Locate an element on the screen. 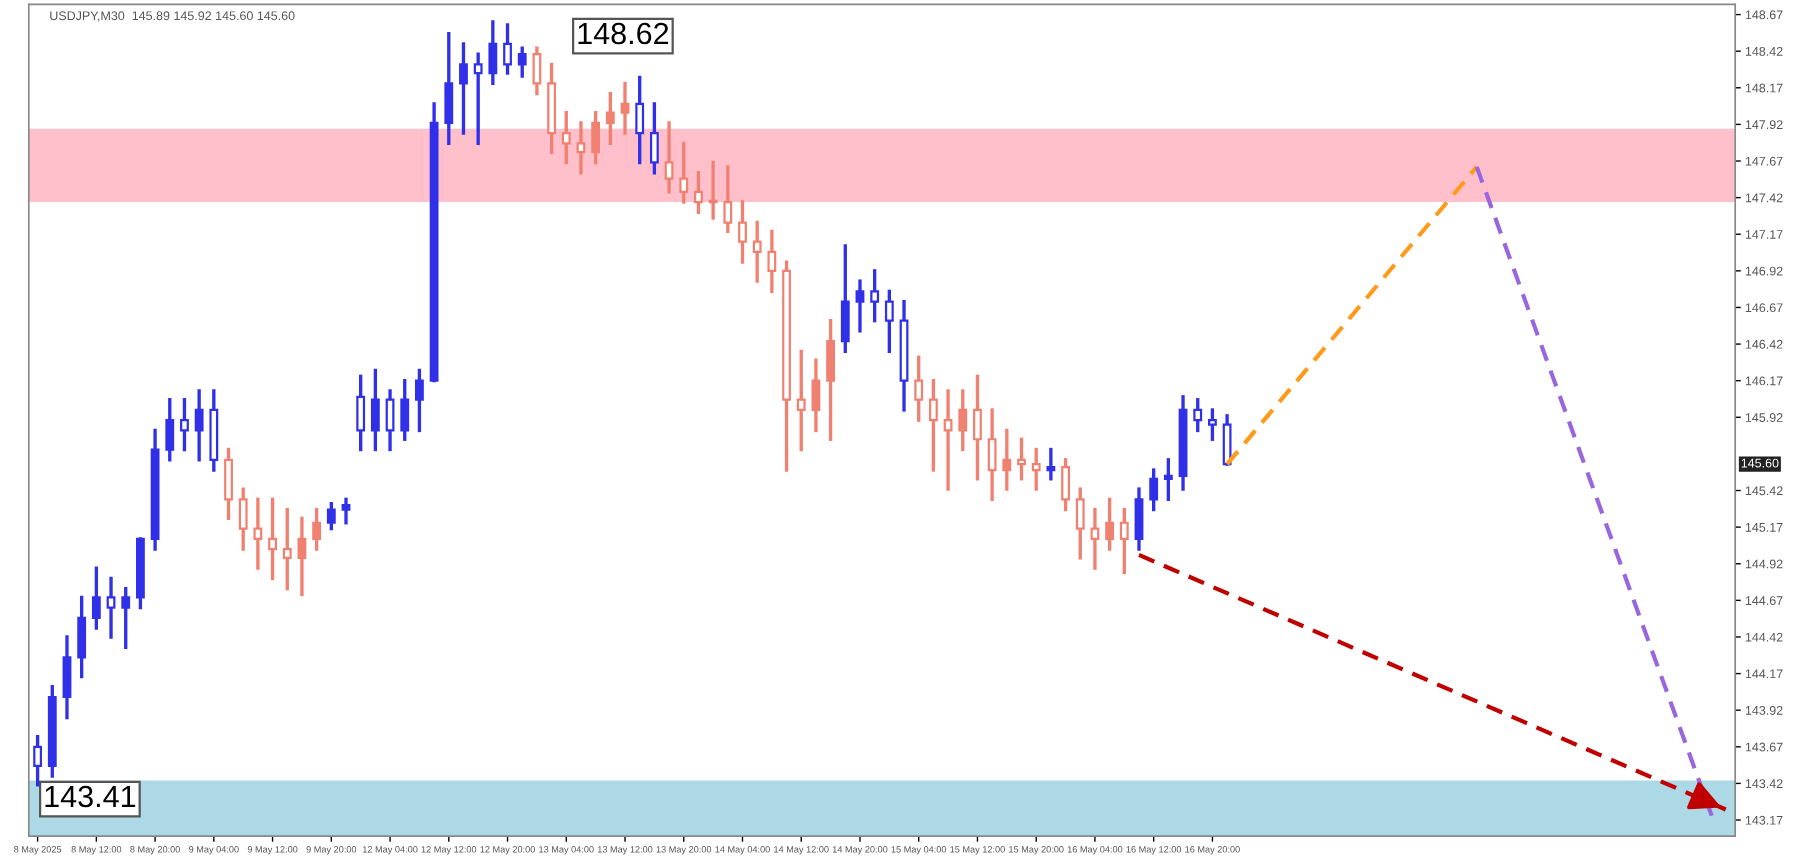 The width and height of the screenshot is (1800, 862). annotation: 148.62 is located at coordinates (623, 33).